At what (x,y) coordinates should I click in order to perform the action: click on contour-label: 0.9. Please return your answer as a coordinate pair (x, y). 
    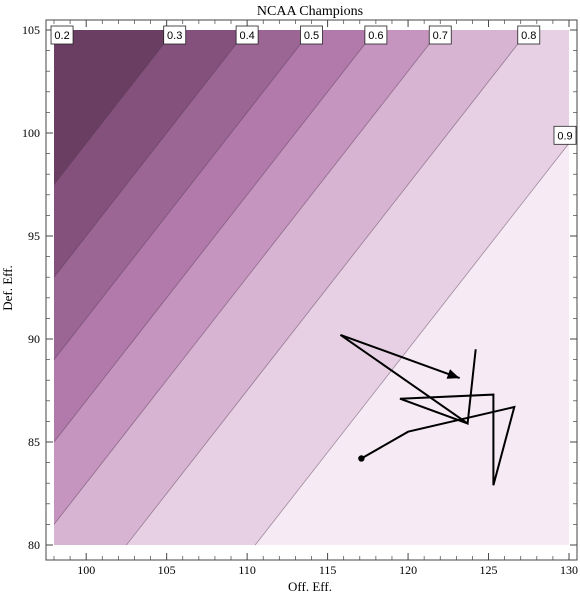
    Looking at the image, I should click on (565, 135).